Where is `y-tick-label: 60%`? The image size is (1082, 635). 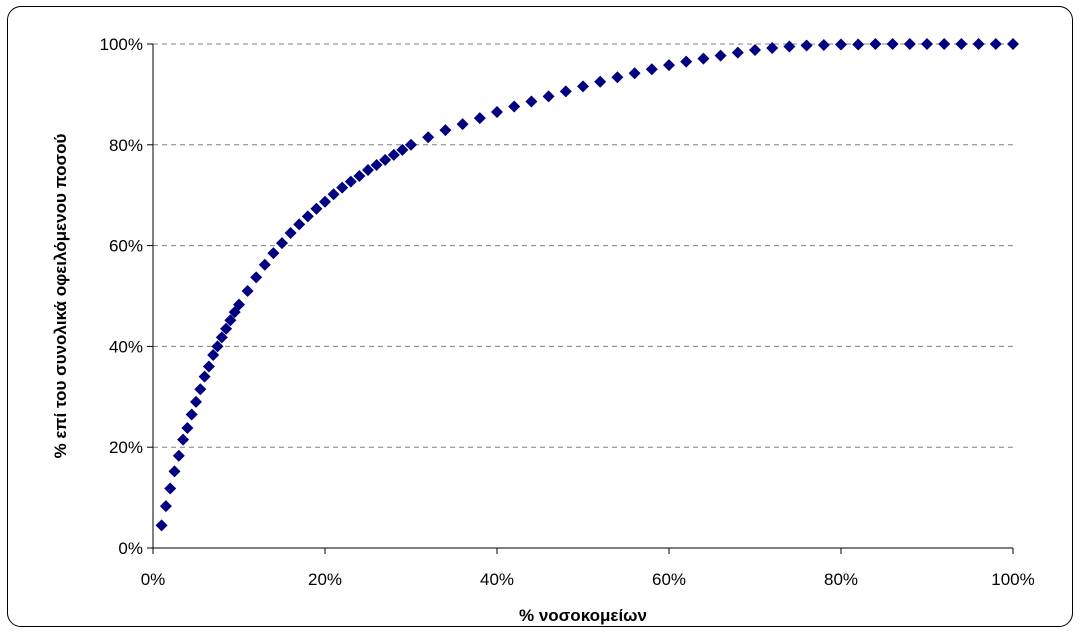
y-tick-label: 60% is located at coordinates (126, 246).